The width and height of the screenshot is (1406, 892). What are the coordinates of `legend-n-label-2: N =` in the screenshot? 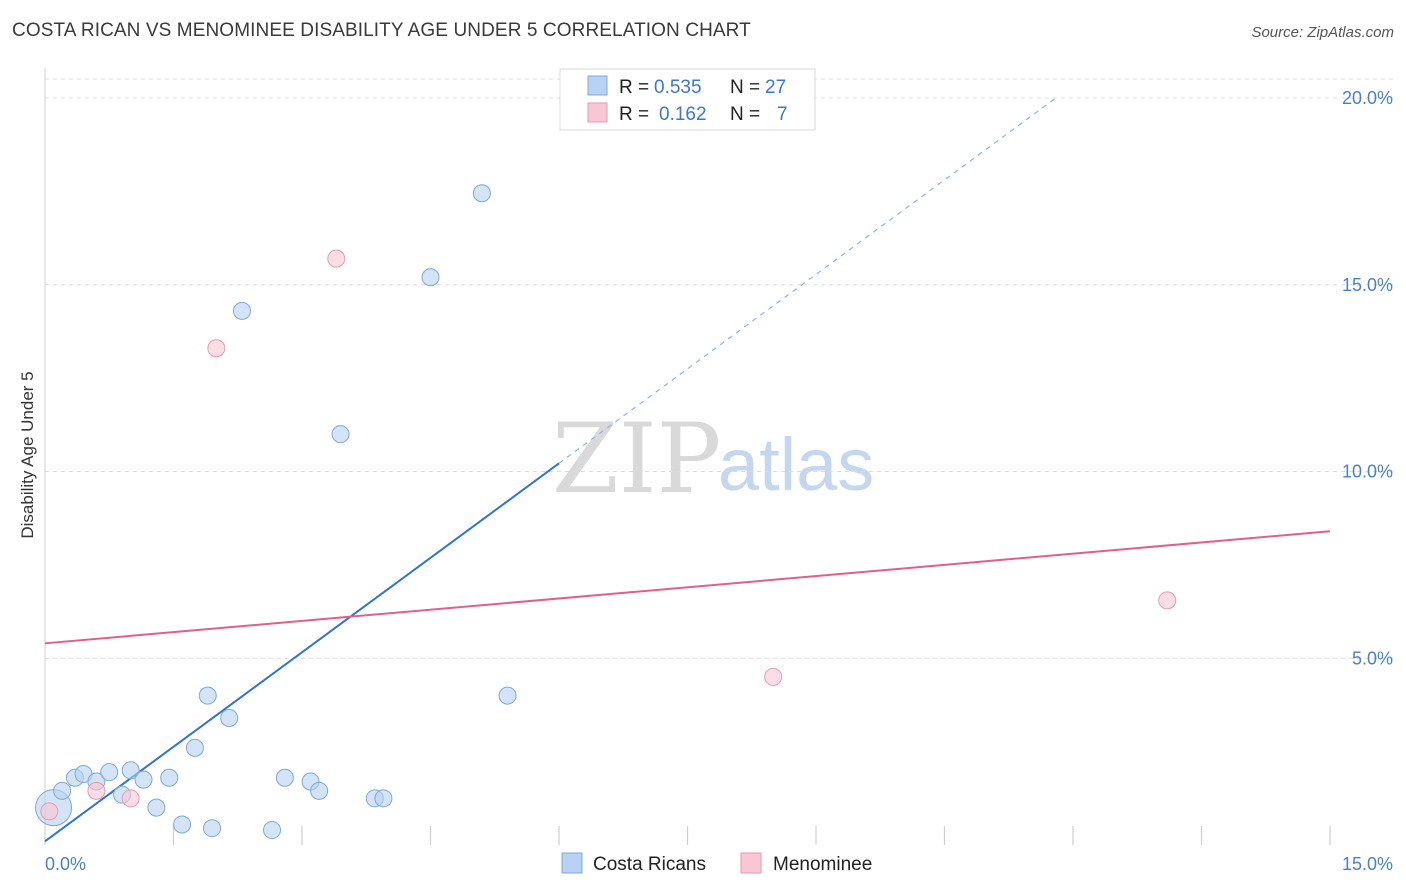 It's located at (745, 114).